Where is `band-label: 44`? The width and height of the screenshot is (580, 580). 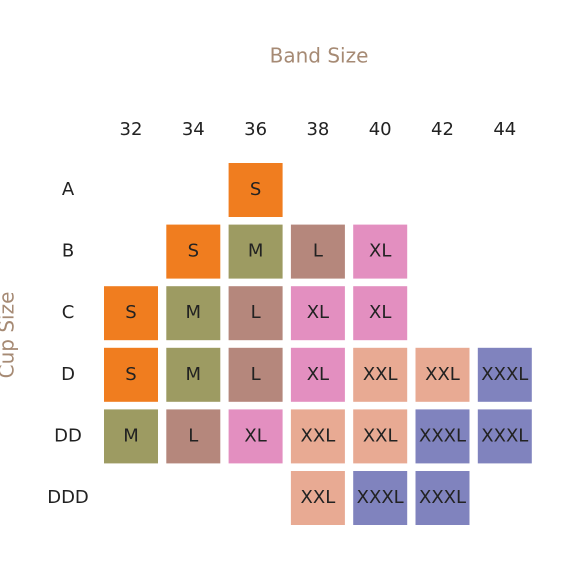
band-label: 44 is located at coordinates (504, 129).